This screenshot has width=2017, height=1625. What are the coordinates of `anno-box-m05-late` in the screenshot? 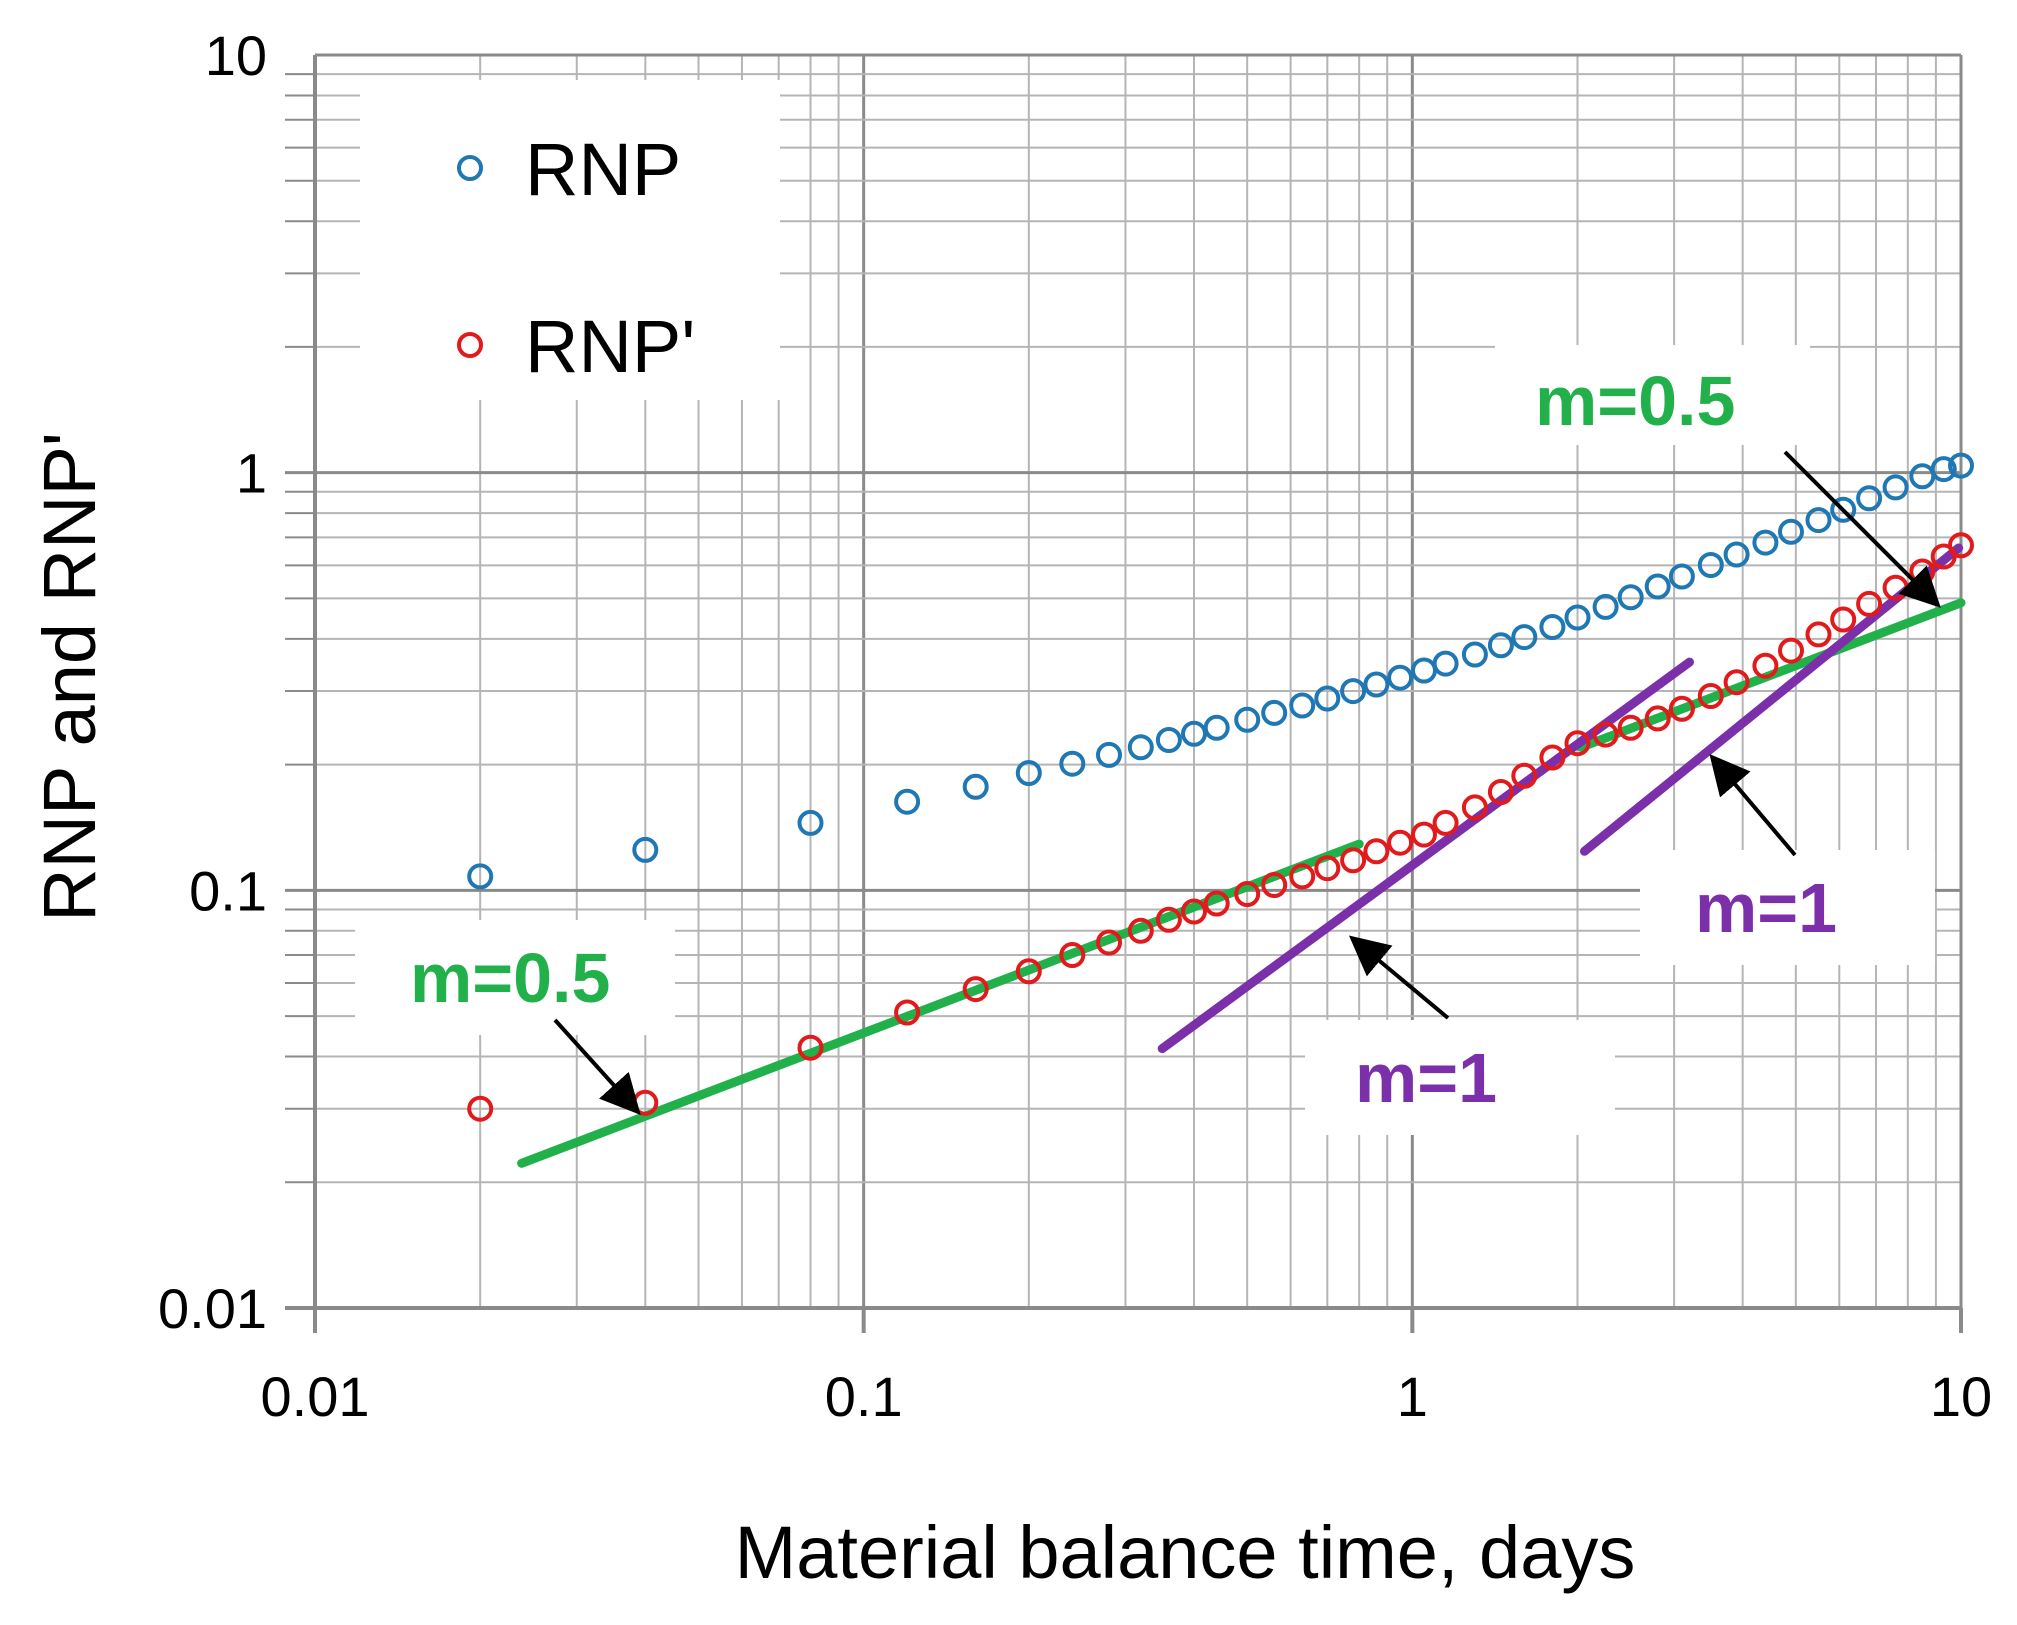 It's located at (1652, 395).